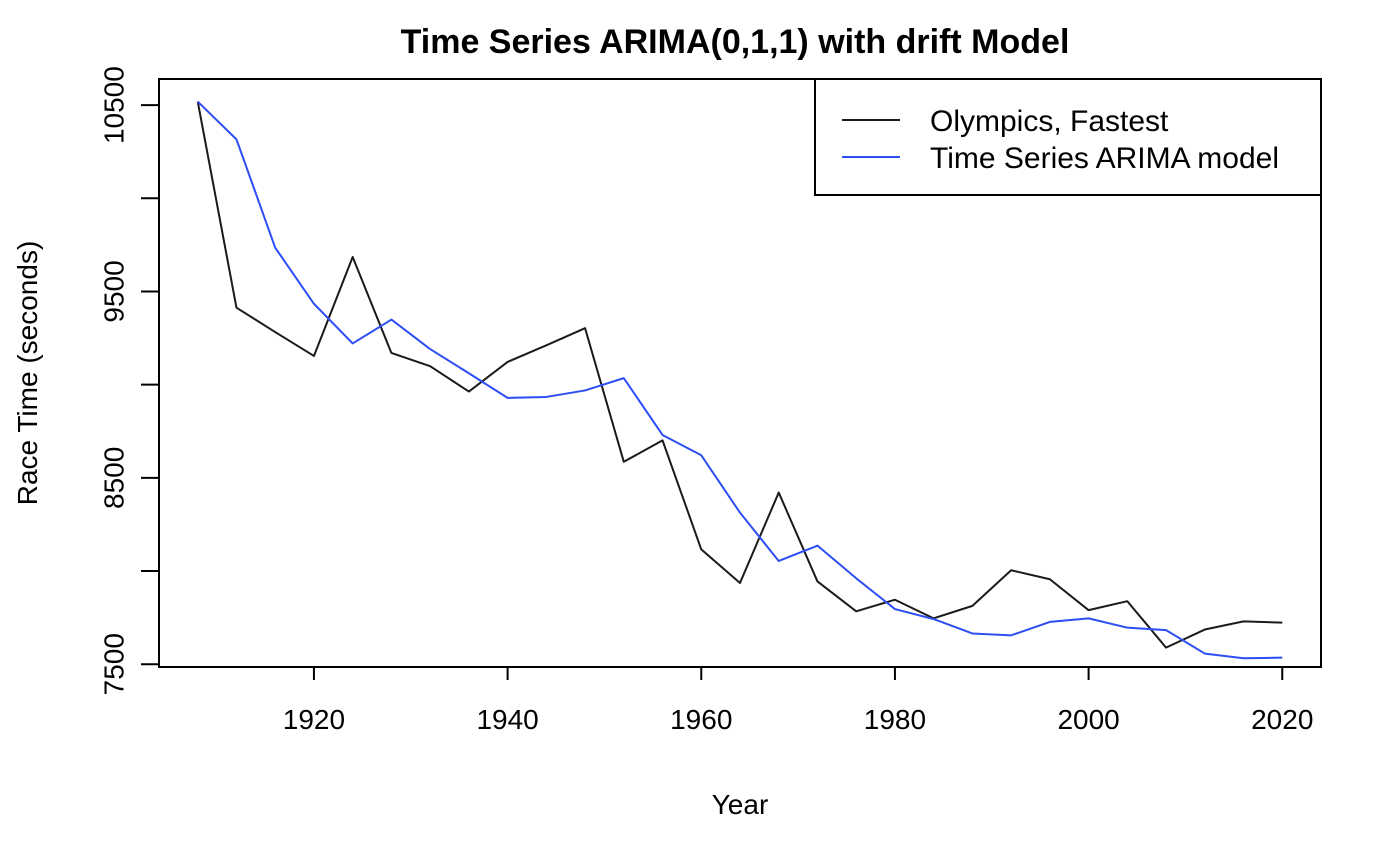 Image resolution: width=1378 pixels, height=856 pixels. I want to click on x-tick-label-1980: 1980, so click(895, 719).